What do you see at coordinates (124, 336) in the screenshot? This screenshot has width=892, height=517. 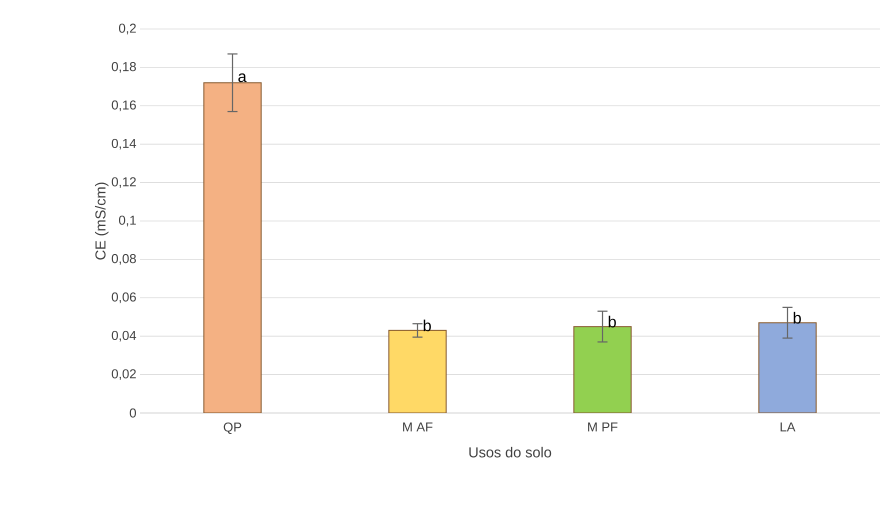 I see `y-tick-label: 0,04` at bounding box center [124, 336].